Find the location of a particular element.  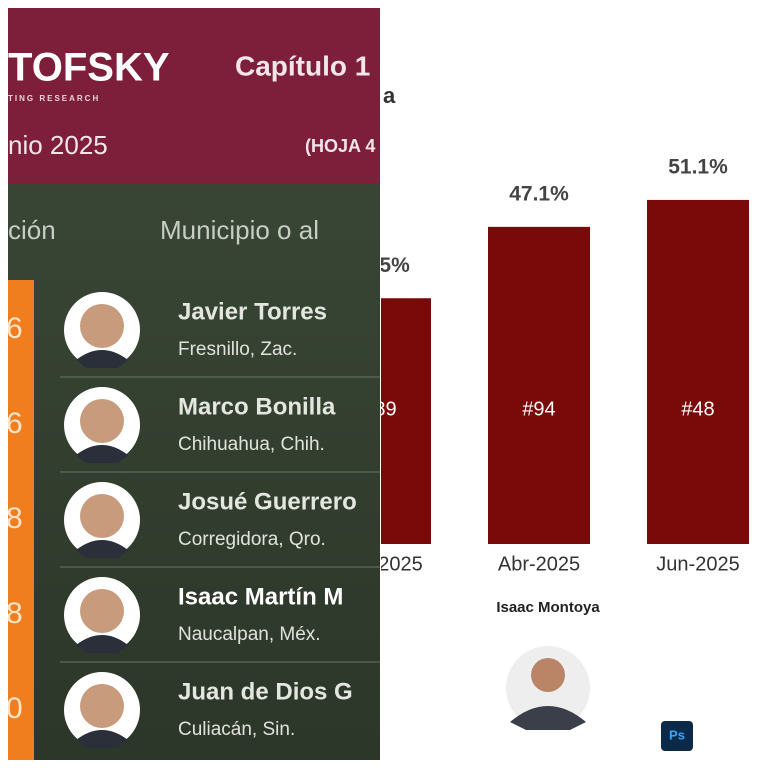

rank-strip is located at coordinates (21, 520).